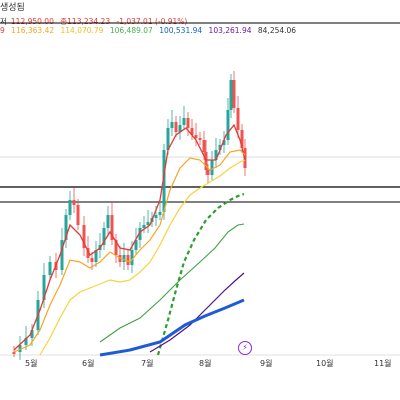 Image resolution: width=400 pixels, height=400 pixels. I want to click on ma-value-4: 106,489.07, so click(131, 30).